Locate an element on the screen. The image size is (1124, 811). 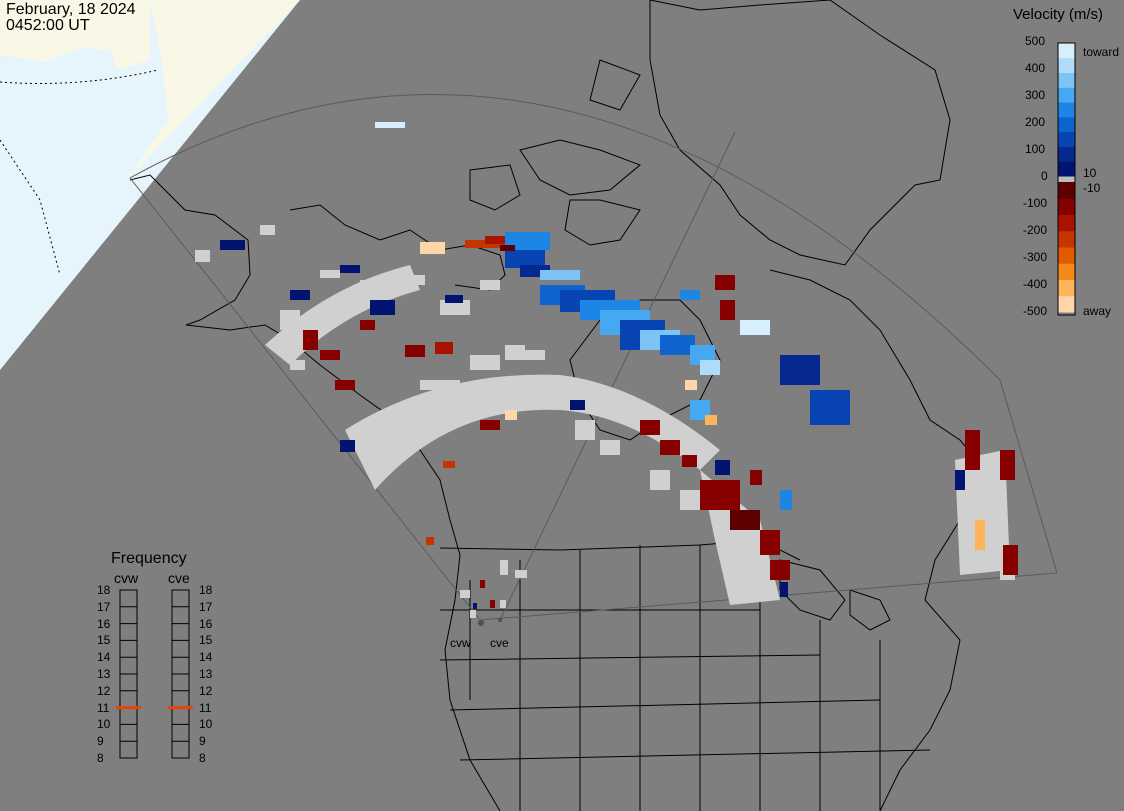
velocity-tick-label: -400 is located at coordinates (1035, 284).